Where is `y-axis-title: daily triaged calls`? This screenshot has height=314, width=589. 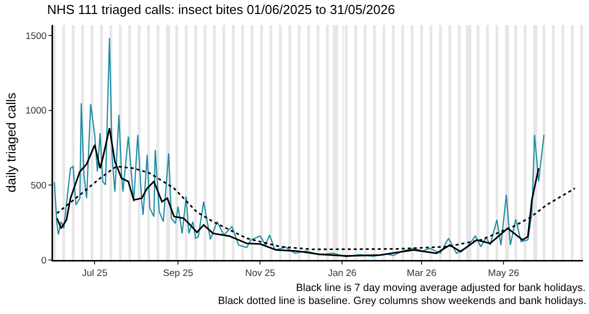 y-axis-title: daily triaged calls is located at coordinates (11, 142).